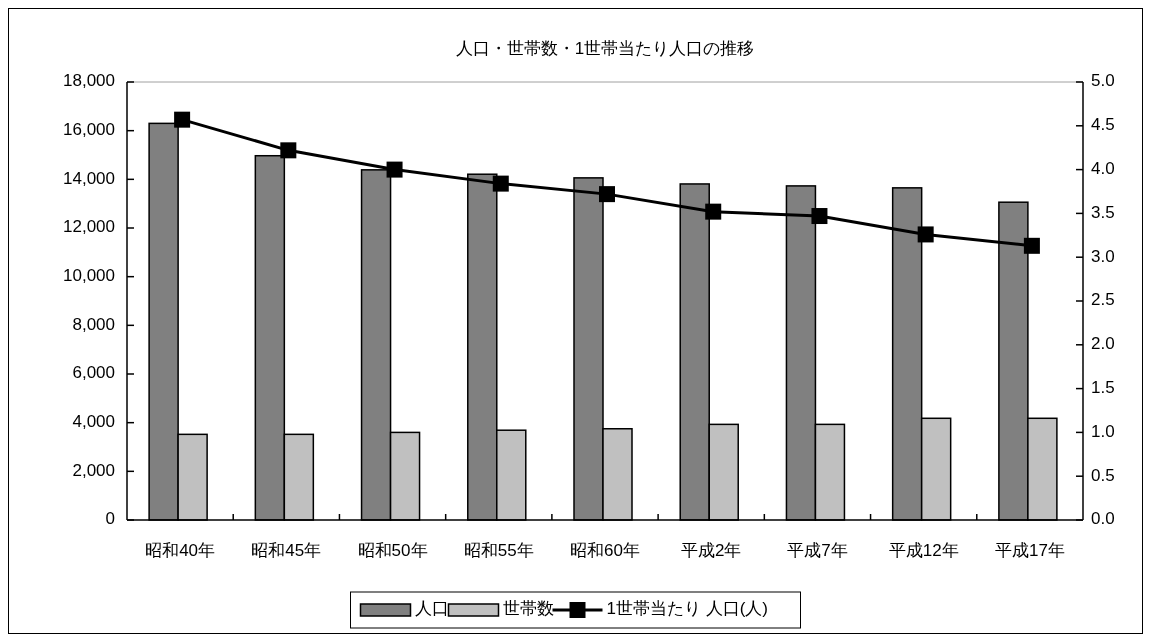 The width and height of the screenshot is (1151, 642). Describe the element at coordinates (286, 551) in the screenshot. I see `x-tick-label: 昭和45年` at that location.